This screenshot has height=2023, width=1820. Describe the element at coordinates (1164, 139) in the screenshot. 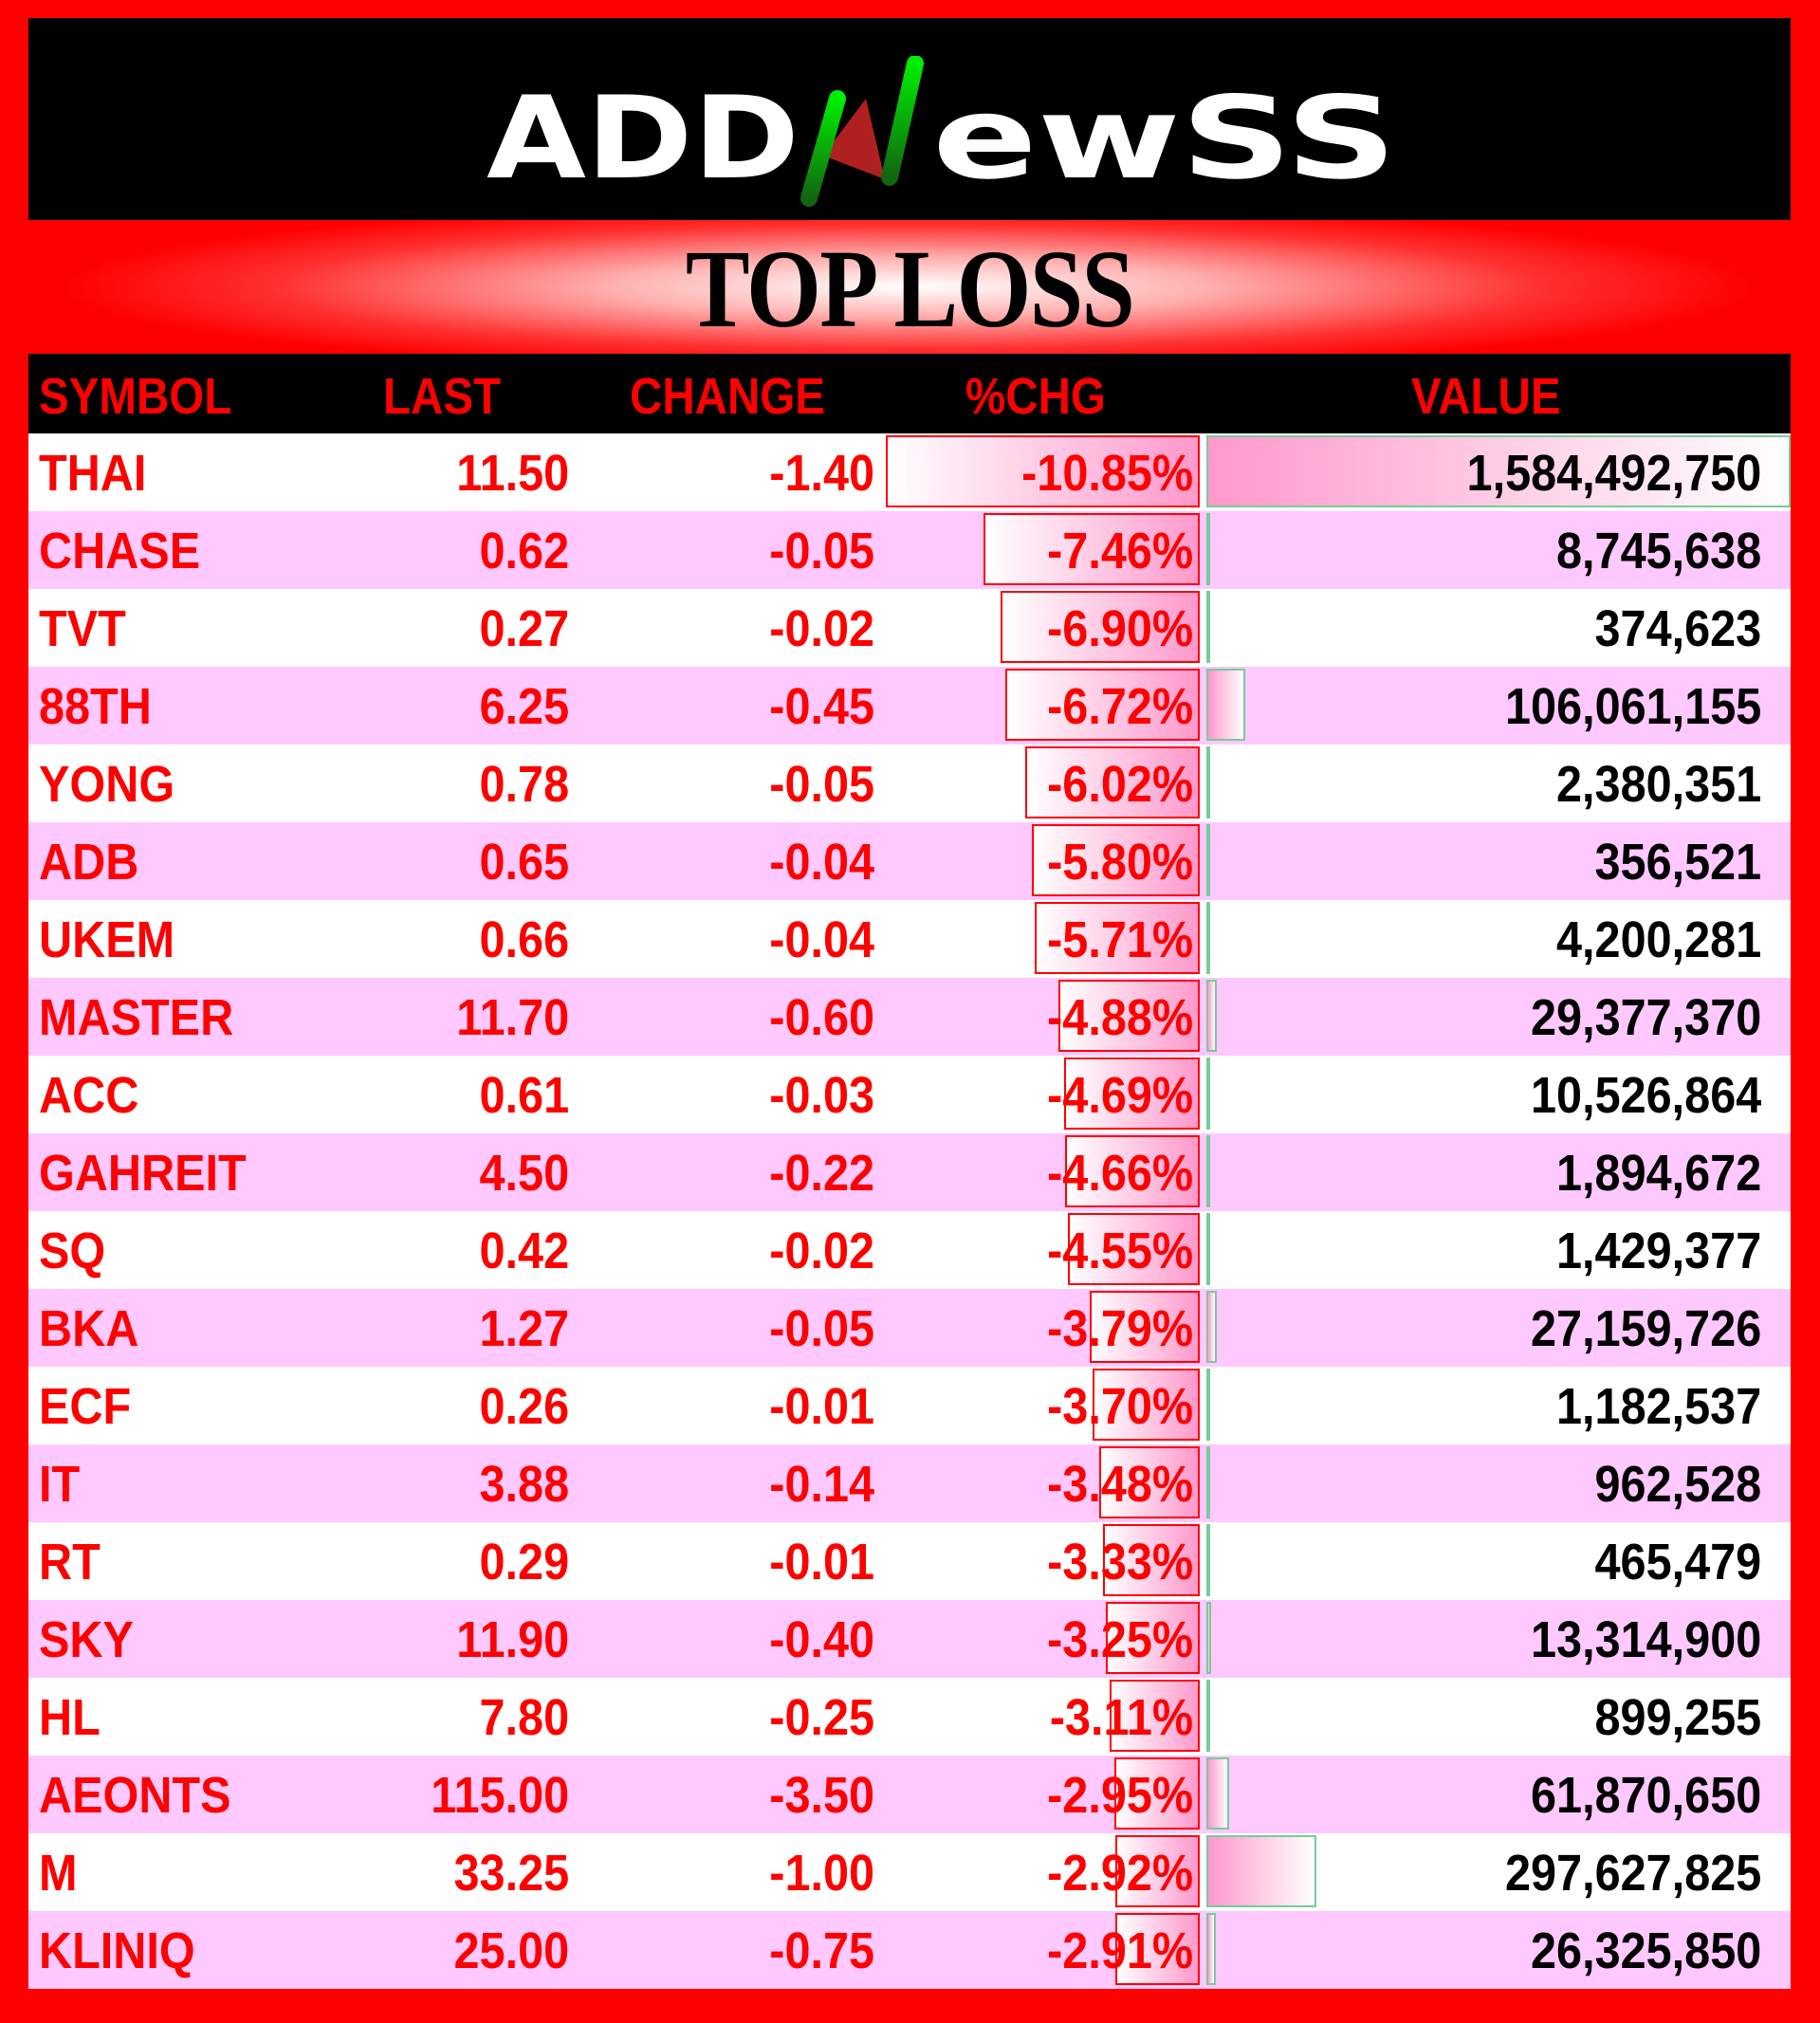

I see `svg-text: ewSS` at that location.